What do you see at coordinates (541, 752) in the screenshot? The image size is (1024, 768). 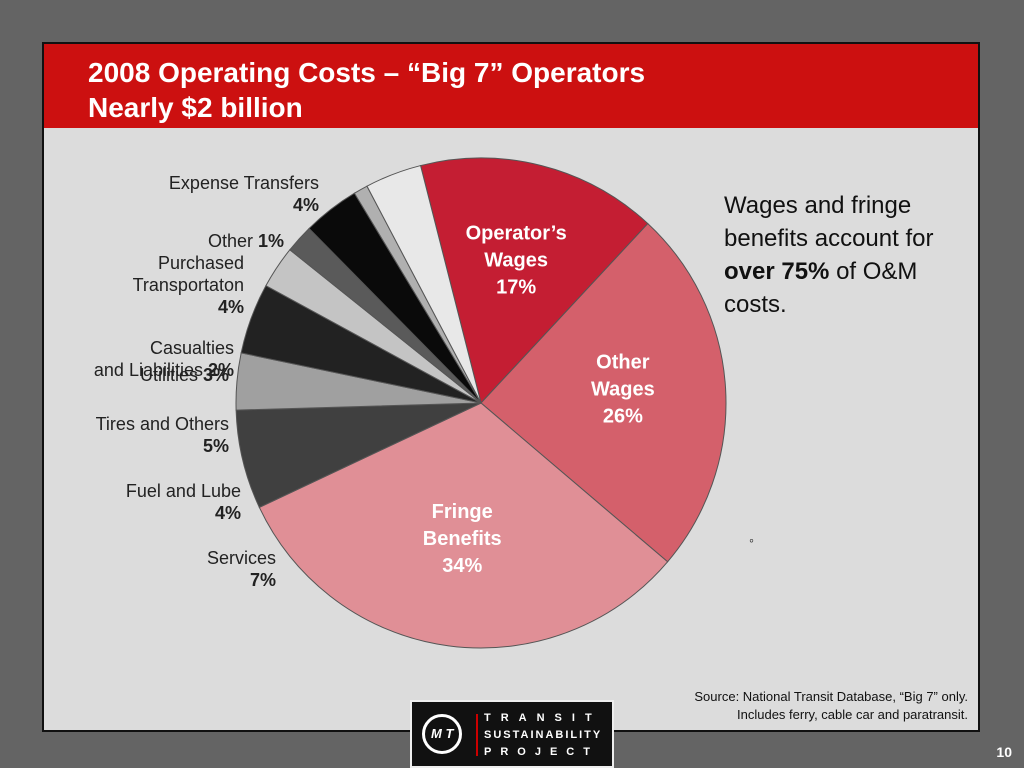 I see `logo-line-3: PROJECT` at bounding box center [541, 752].